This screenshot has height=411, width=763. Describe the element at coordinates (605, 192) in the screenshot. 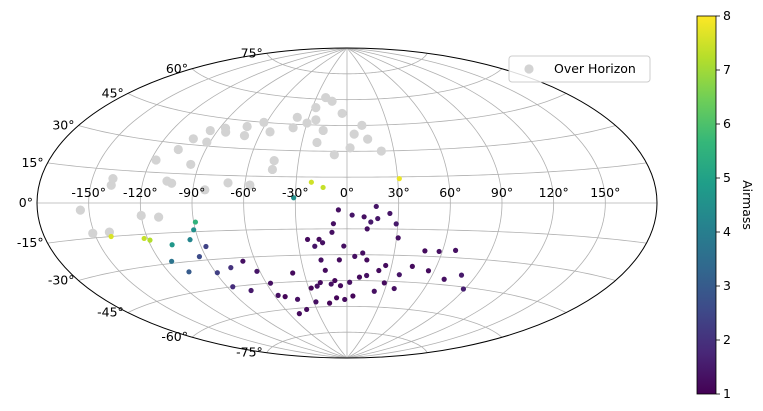

I see `lon-tick-label: 150°` at that location.